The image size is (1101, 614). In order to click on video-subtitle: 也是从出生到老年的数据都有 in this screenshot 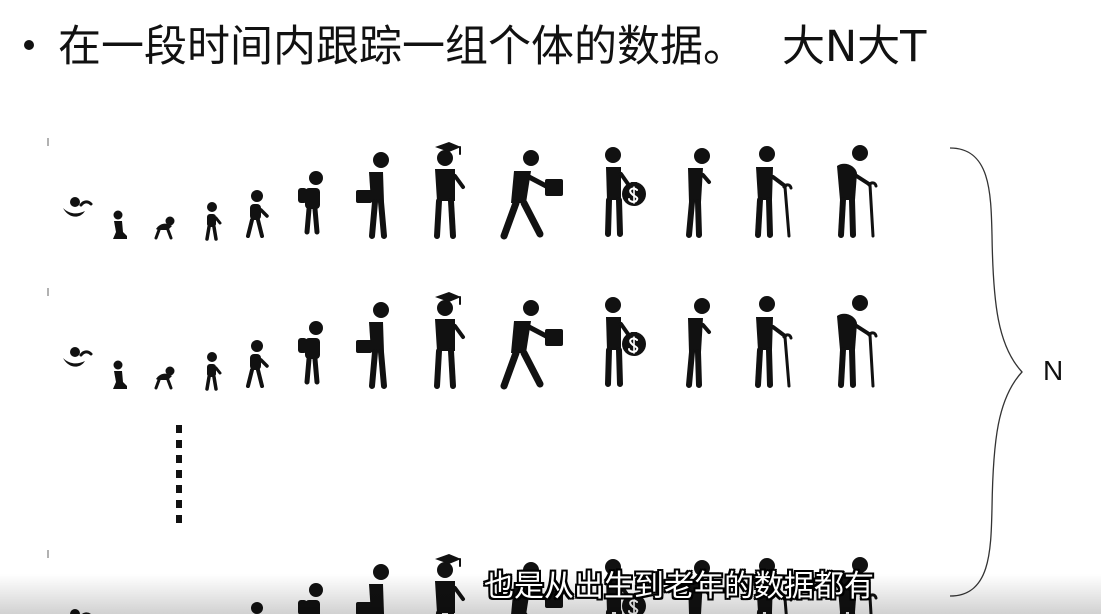, I will do `click(679, 586)`.